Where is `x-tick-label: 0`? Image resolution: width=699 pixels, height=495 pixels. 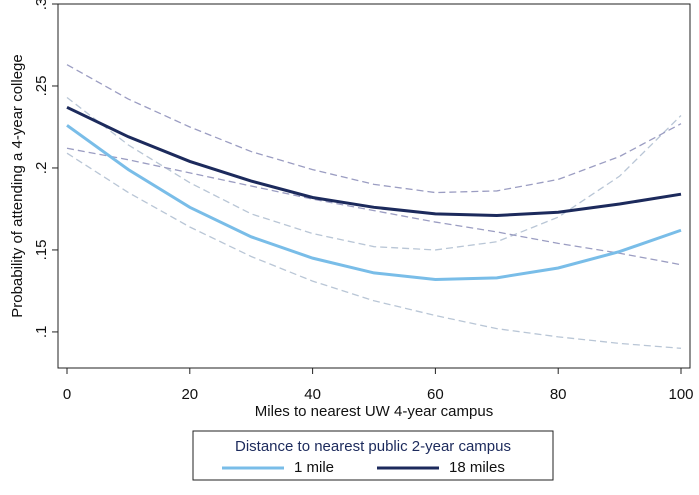
x-tick-label: 0 is located at coordinates (67, 394).